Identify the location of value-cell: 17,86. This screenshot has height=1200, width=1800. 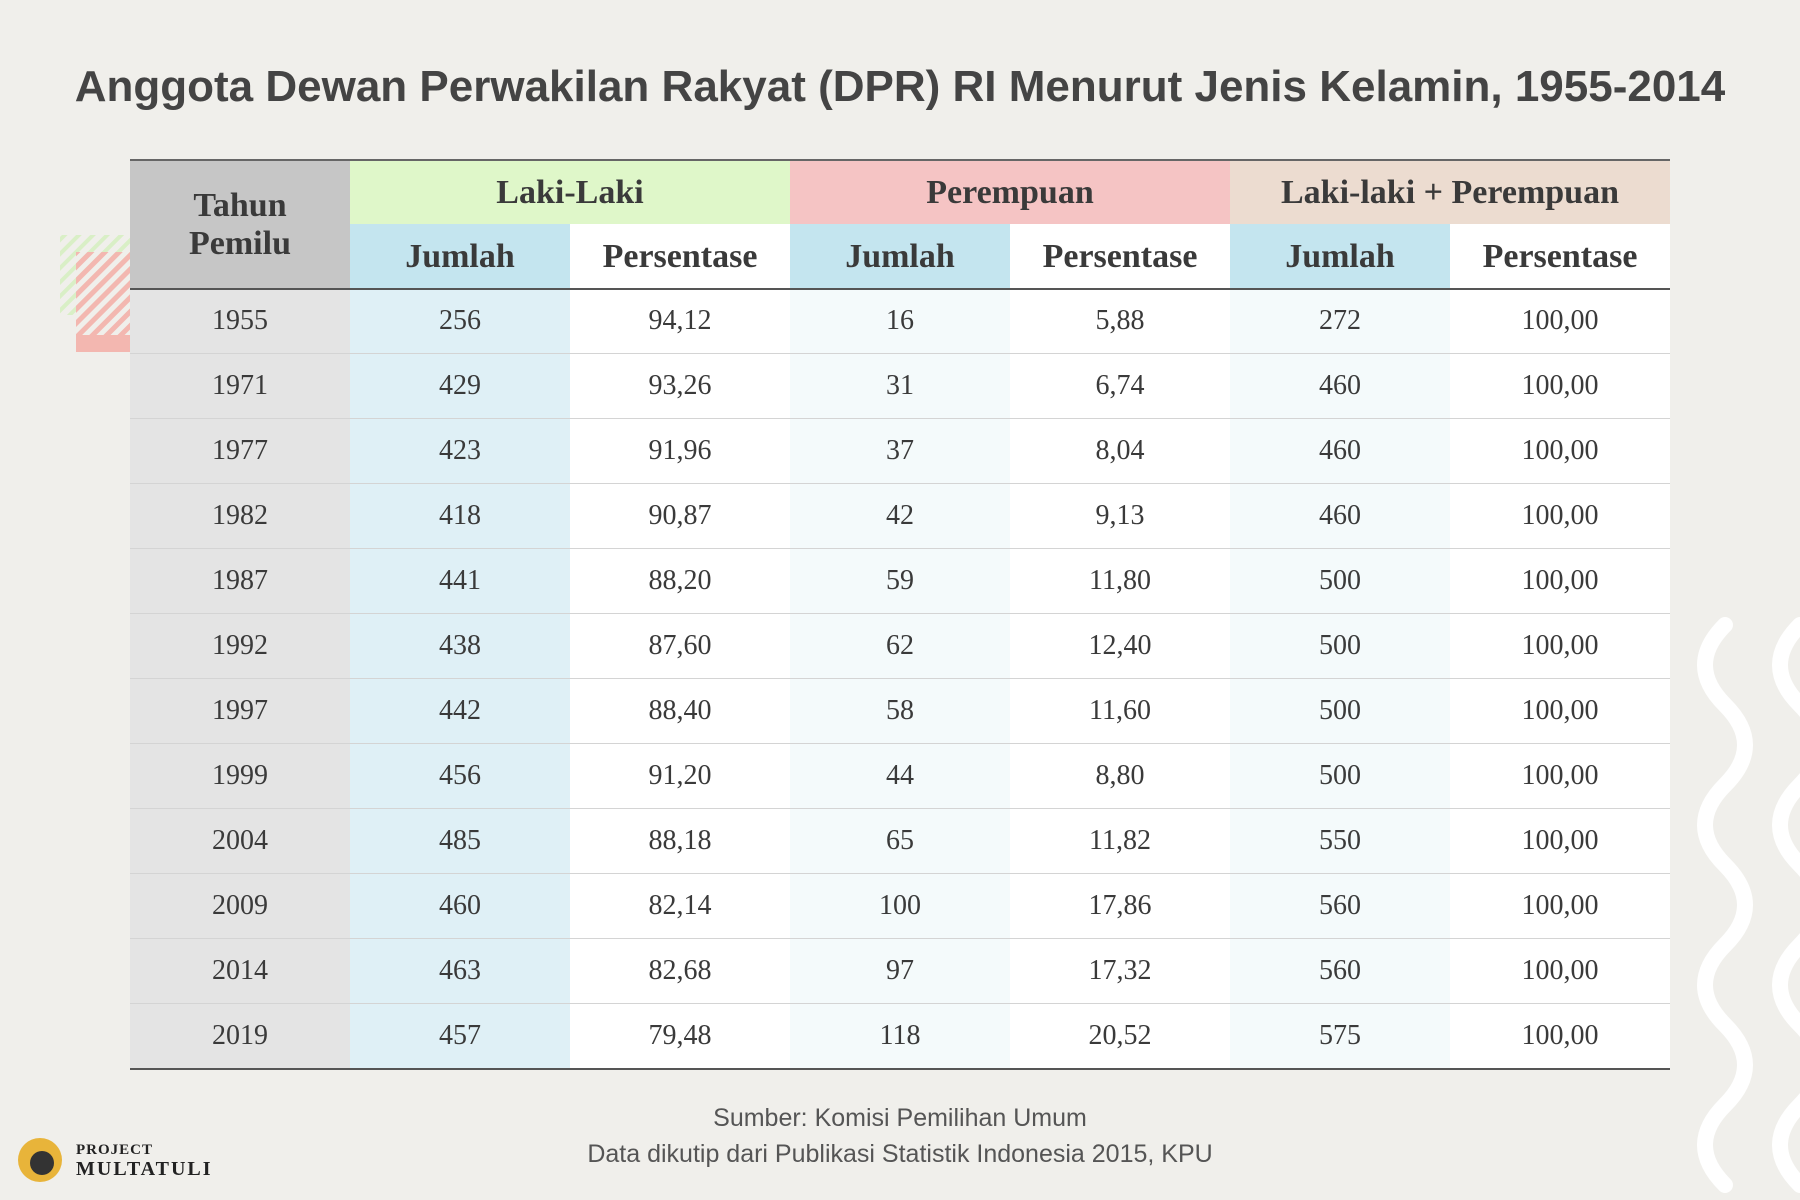
(1120, 906).